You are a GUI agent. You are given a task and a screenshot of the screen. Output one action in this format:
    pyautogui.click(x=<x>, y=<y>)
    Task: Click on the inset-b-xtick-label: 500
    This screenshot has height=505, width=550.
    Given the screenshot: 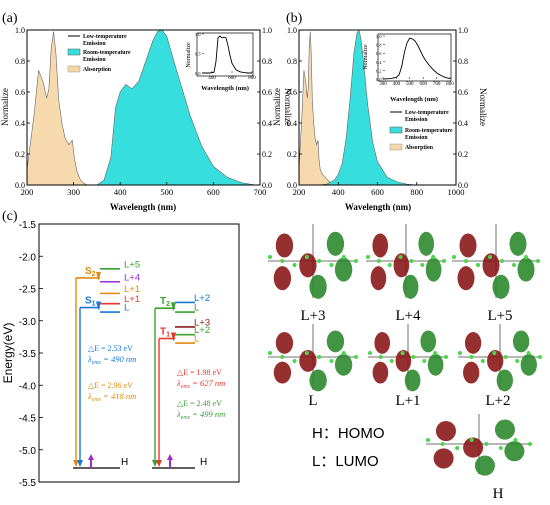 What is the action you would take?
    pyautogui.click(x=410, y=84)
    